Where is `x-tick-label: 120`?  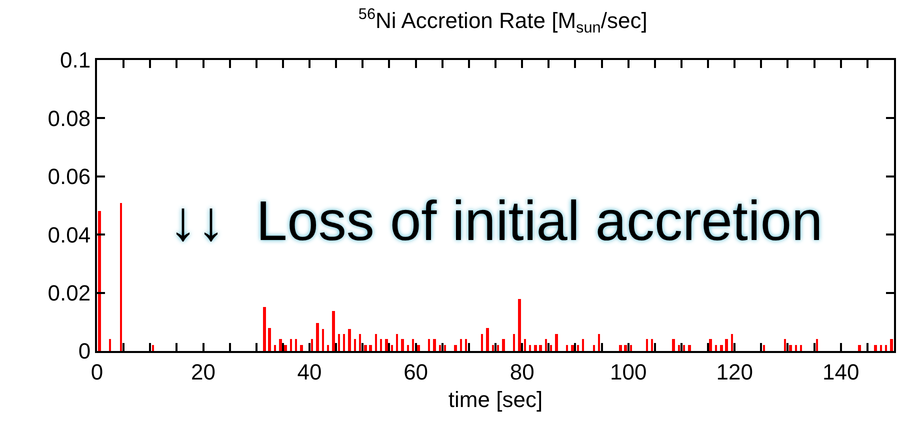
x-tick-label: 120 is located at coordinates (734, 371).